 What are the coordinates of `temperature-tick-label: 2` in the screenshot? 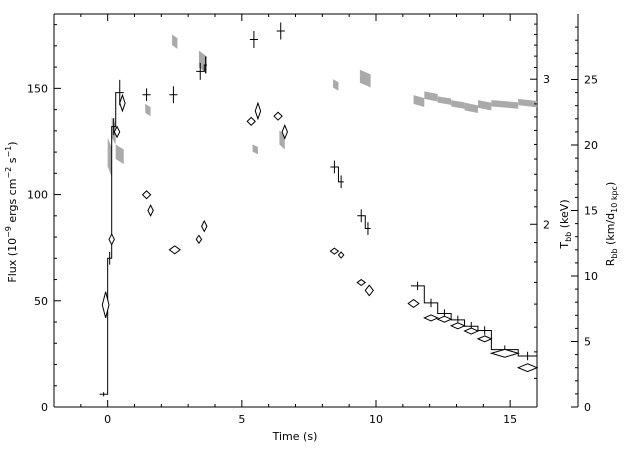 It's located at (546, 224).